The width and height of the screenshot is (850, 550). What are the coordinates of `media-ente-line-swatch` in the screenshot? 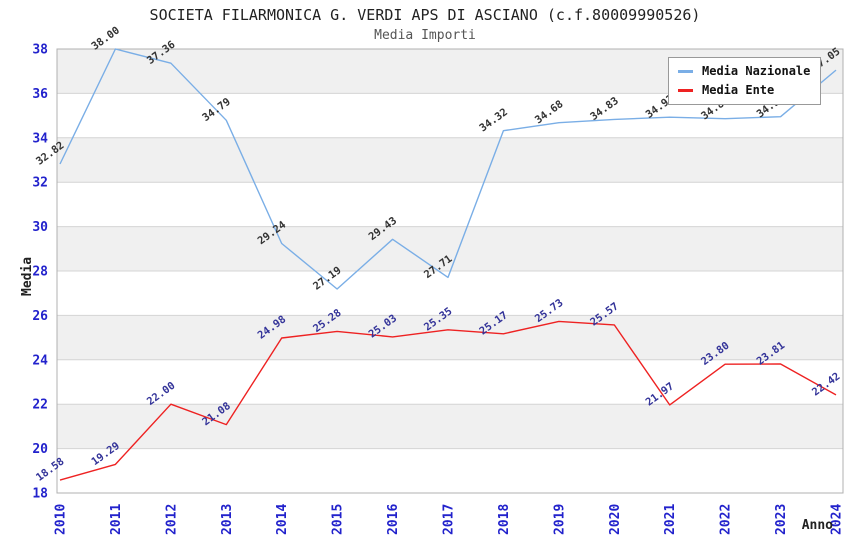 It's located at (685, 90).